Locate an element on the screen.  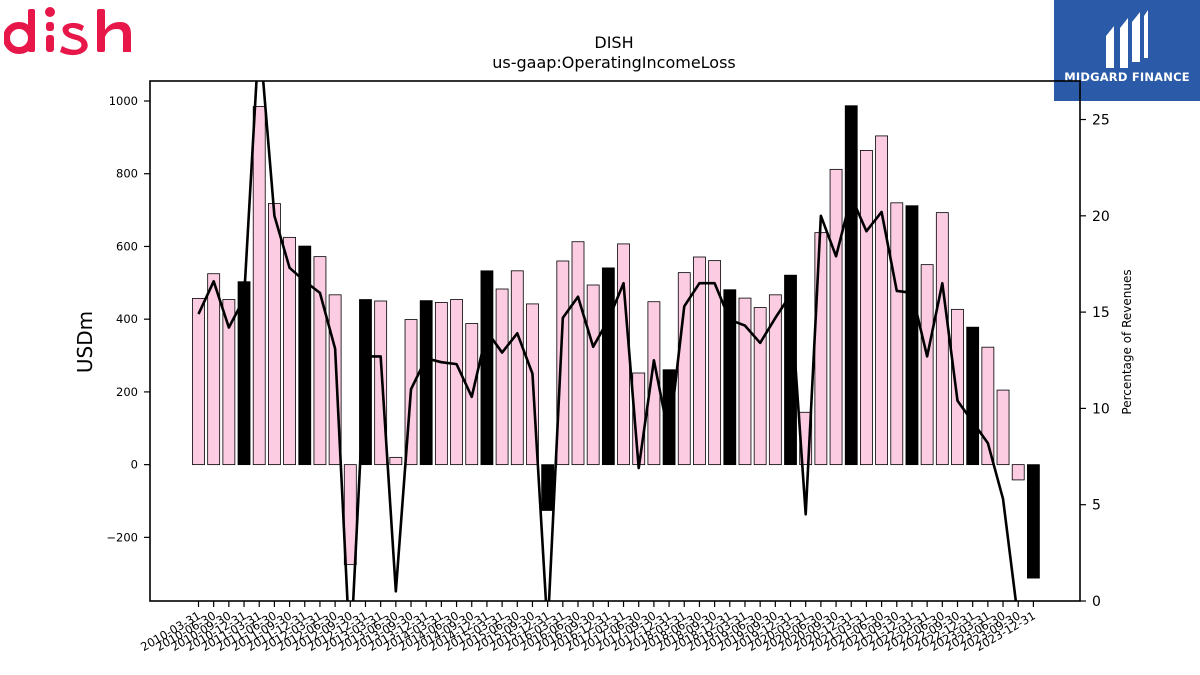
y2-tick-label: 5 is located at coordinates (1096, 506).